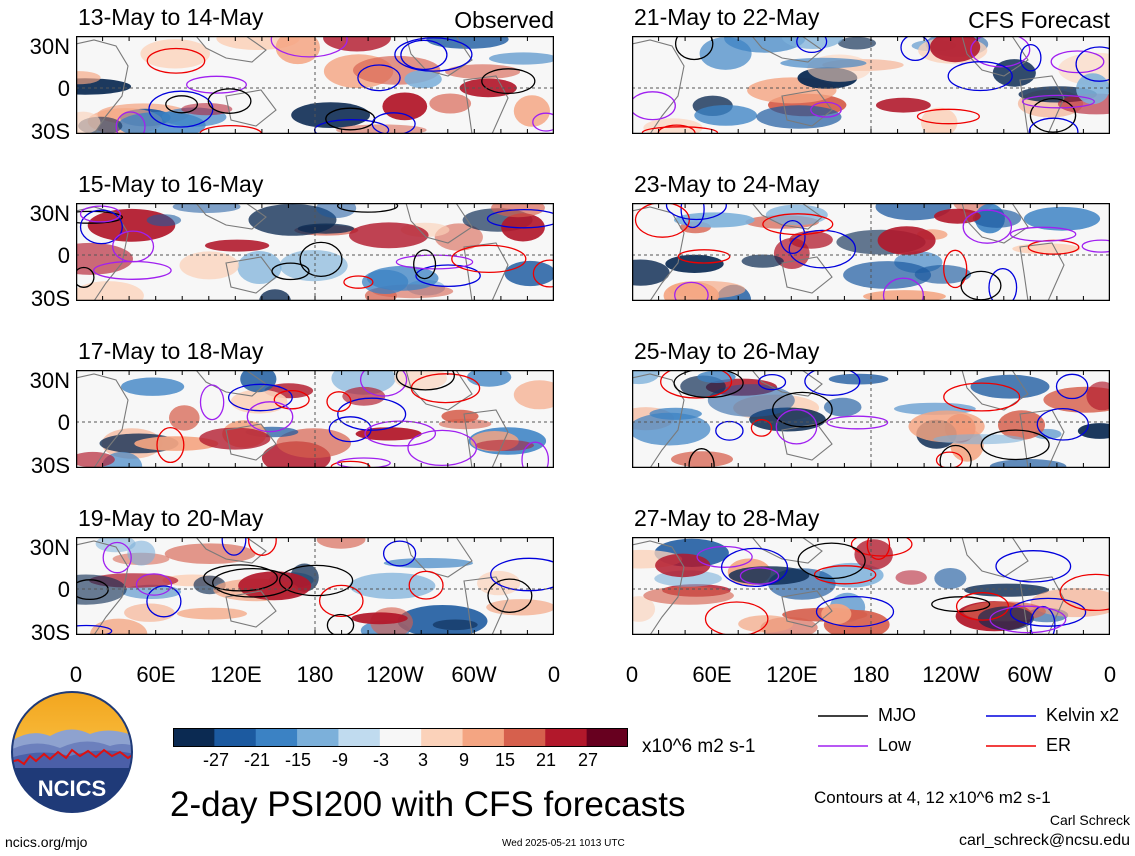 This screenshot has height=856, width=1135. Describe the element at coordinates (588, 760) in the screenshot. I see `colorbar-label: 27` at that location.